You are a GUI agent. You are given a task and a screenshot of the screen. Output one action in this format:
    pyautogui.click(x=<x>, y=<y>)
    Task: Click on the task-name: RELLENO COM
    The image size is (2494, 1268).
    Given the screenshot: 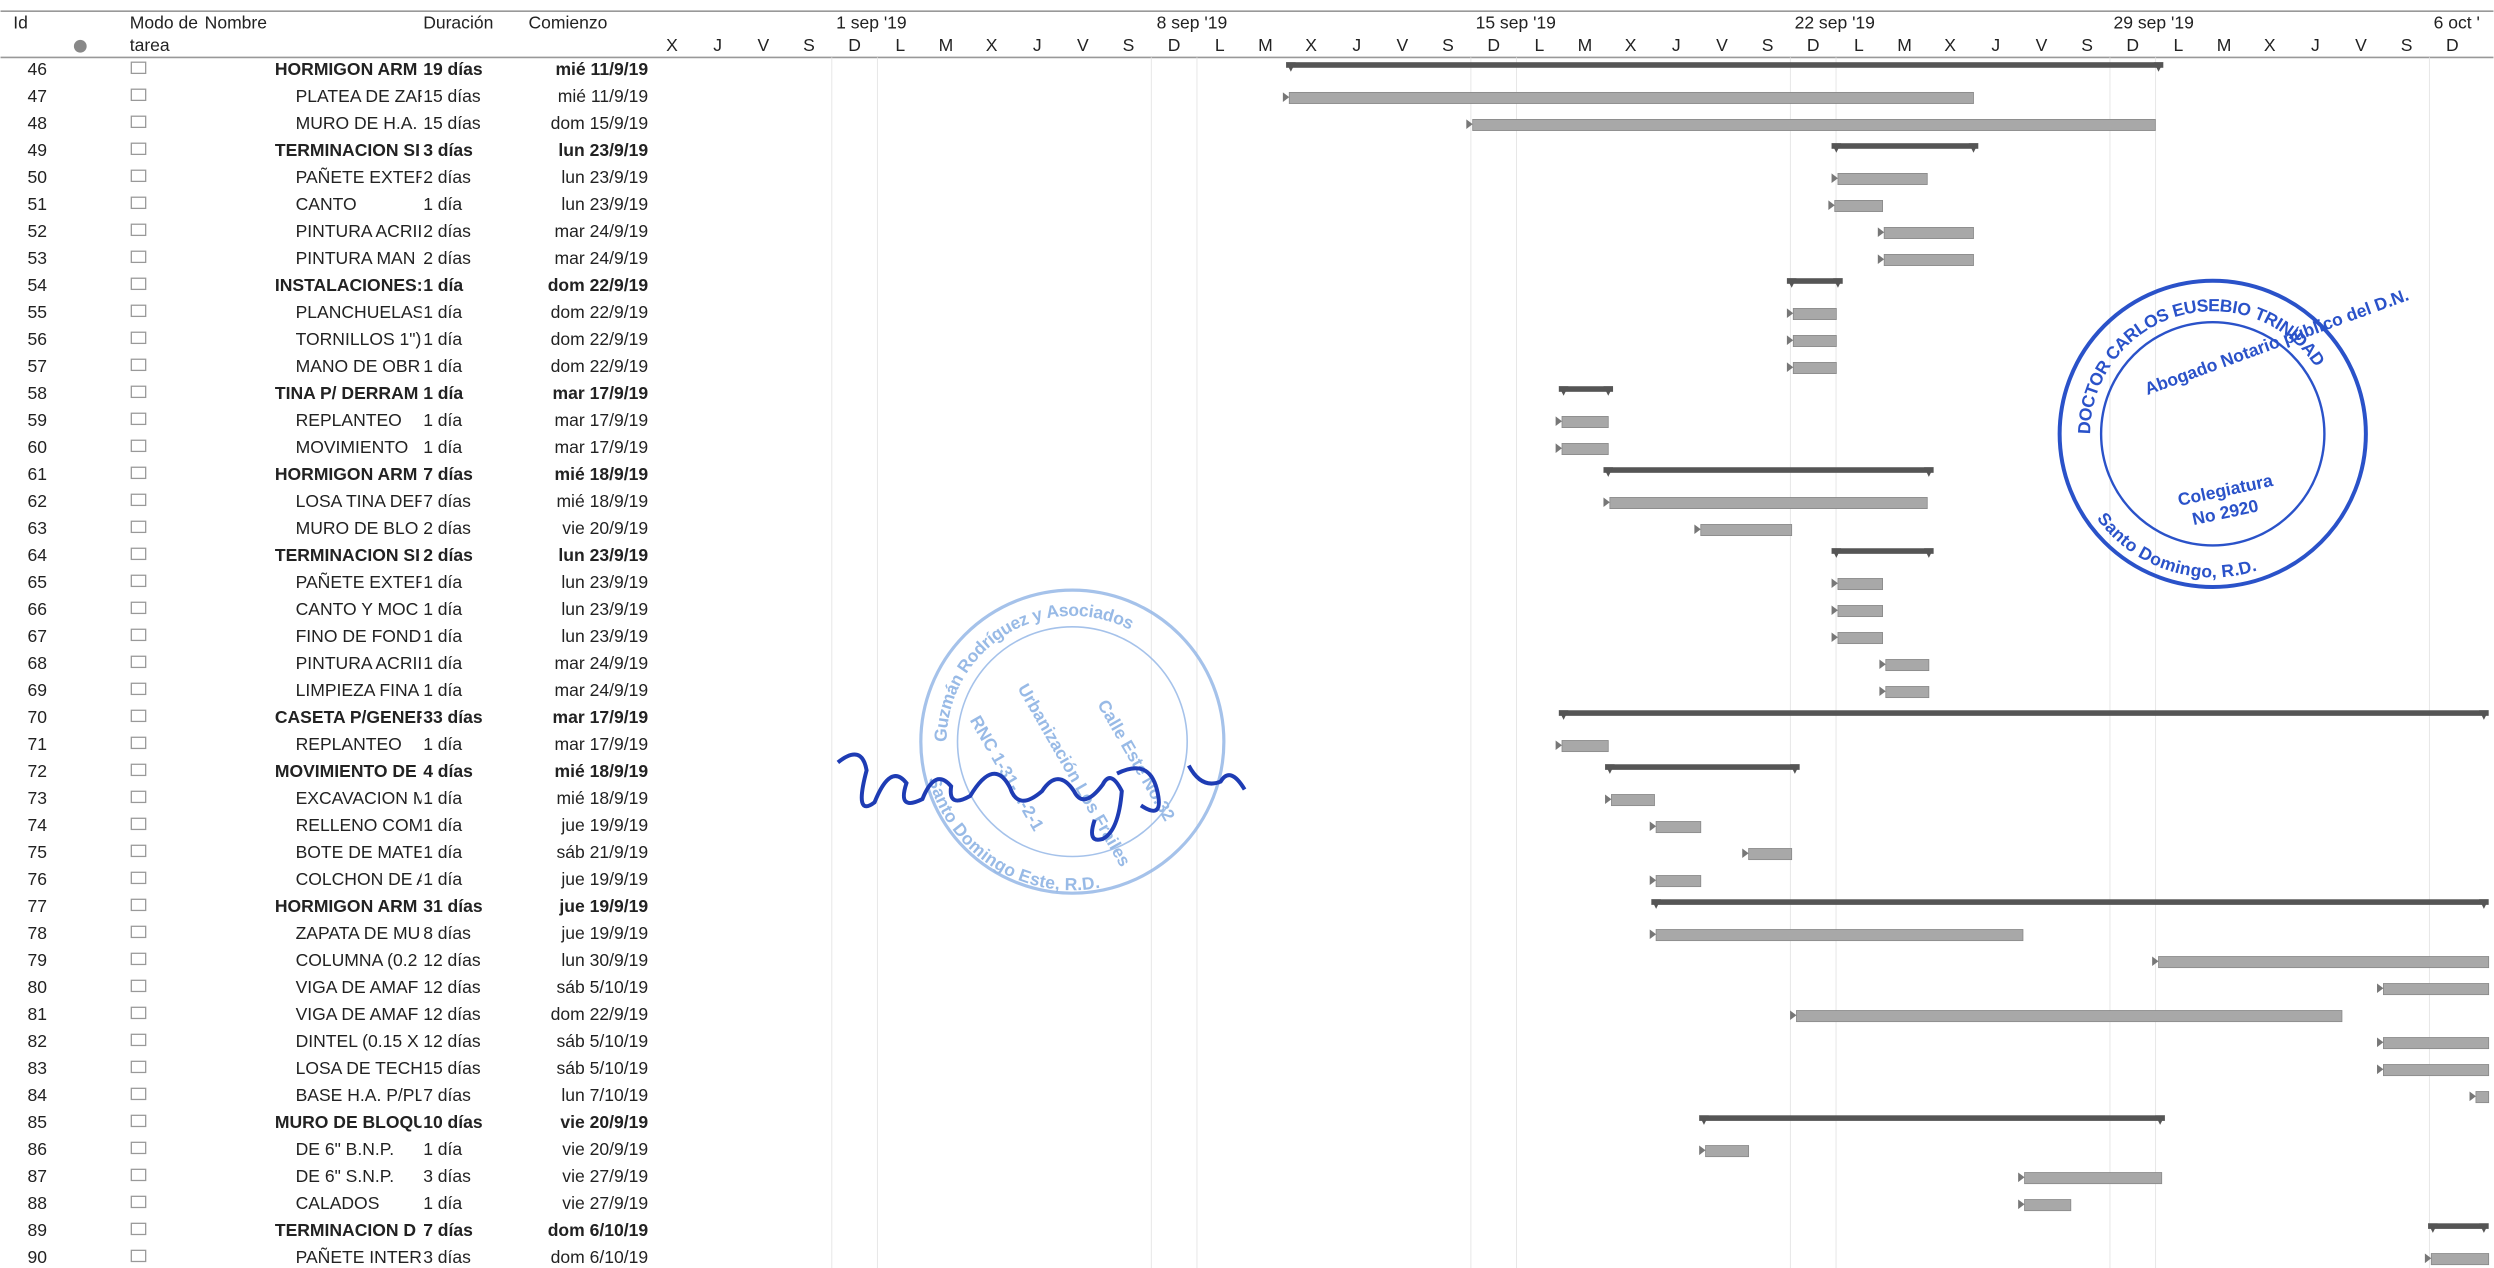 What is the action you would take?
    pyautogui.click(x=360, y=825)
    